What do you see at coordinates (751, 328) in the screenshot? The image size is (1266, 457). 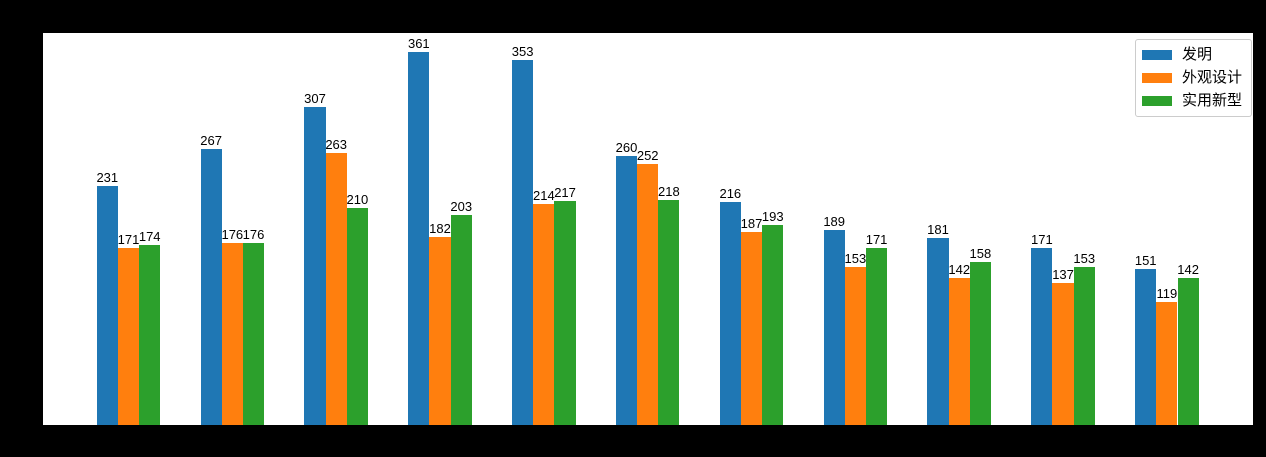 I see `bar-series2-group7` at bounding box center [751, 328].